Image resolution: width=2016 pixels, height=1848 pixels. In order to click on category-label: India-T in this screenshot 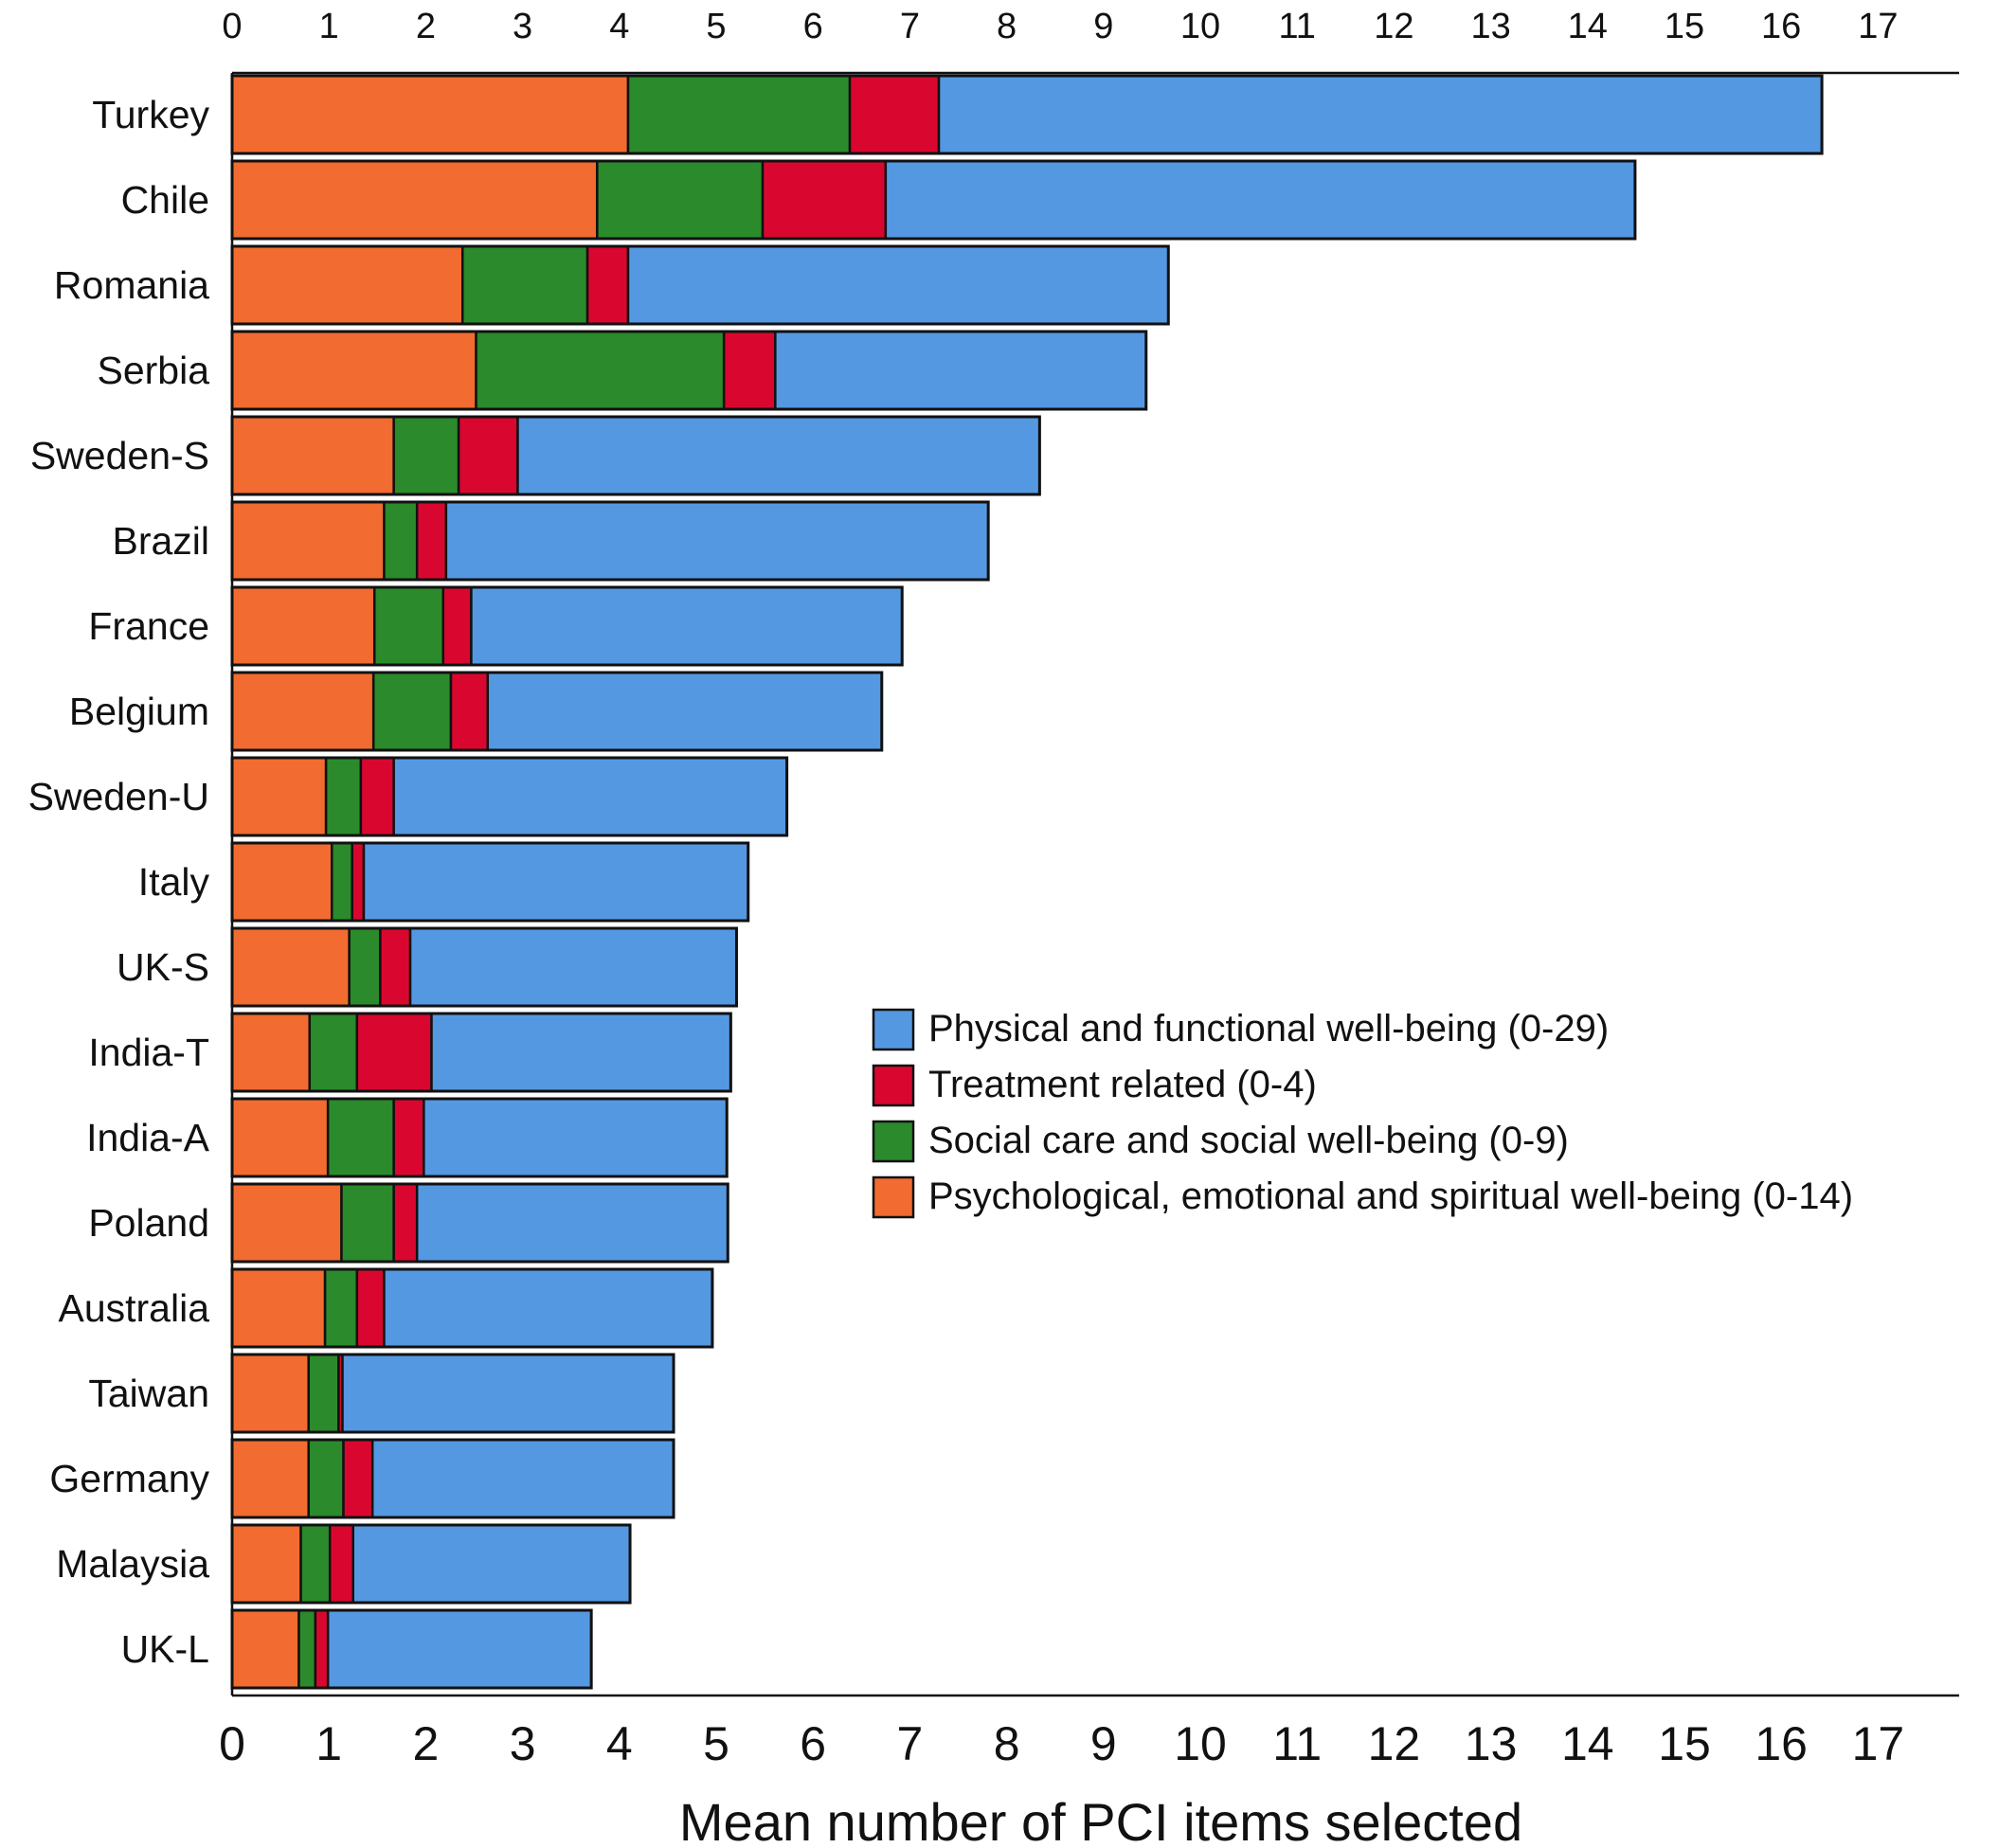, I will do `click(148, 1052)`.